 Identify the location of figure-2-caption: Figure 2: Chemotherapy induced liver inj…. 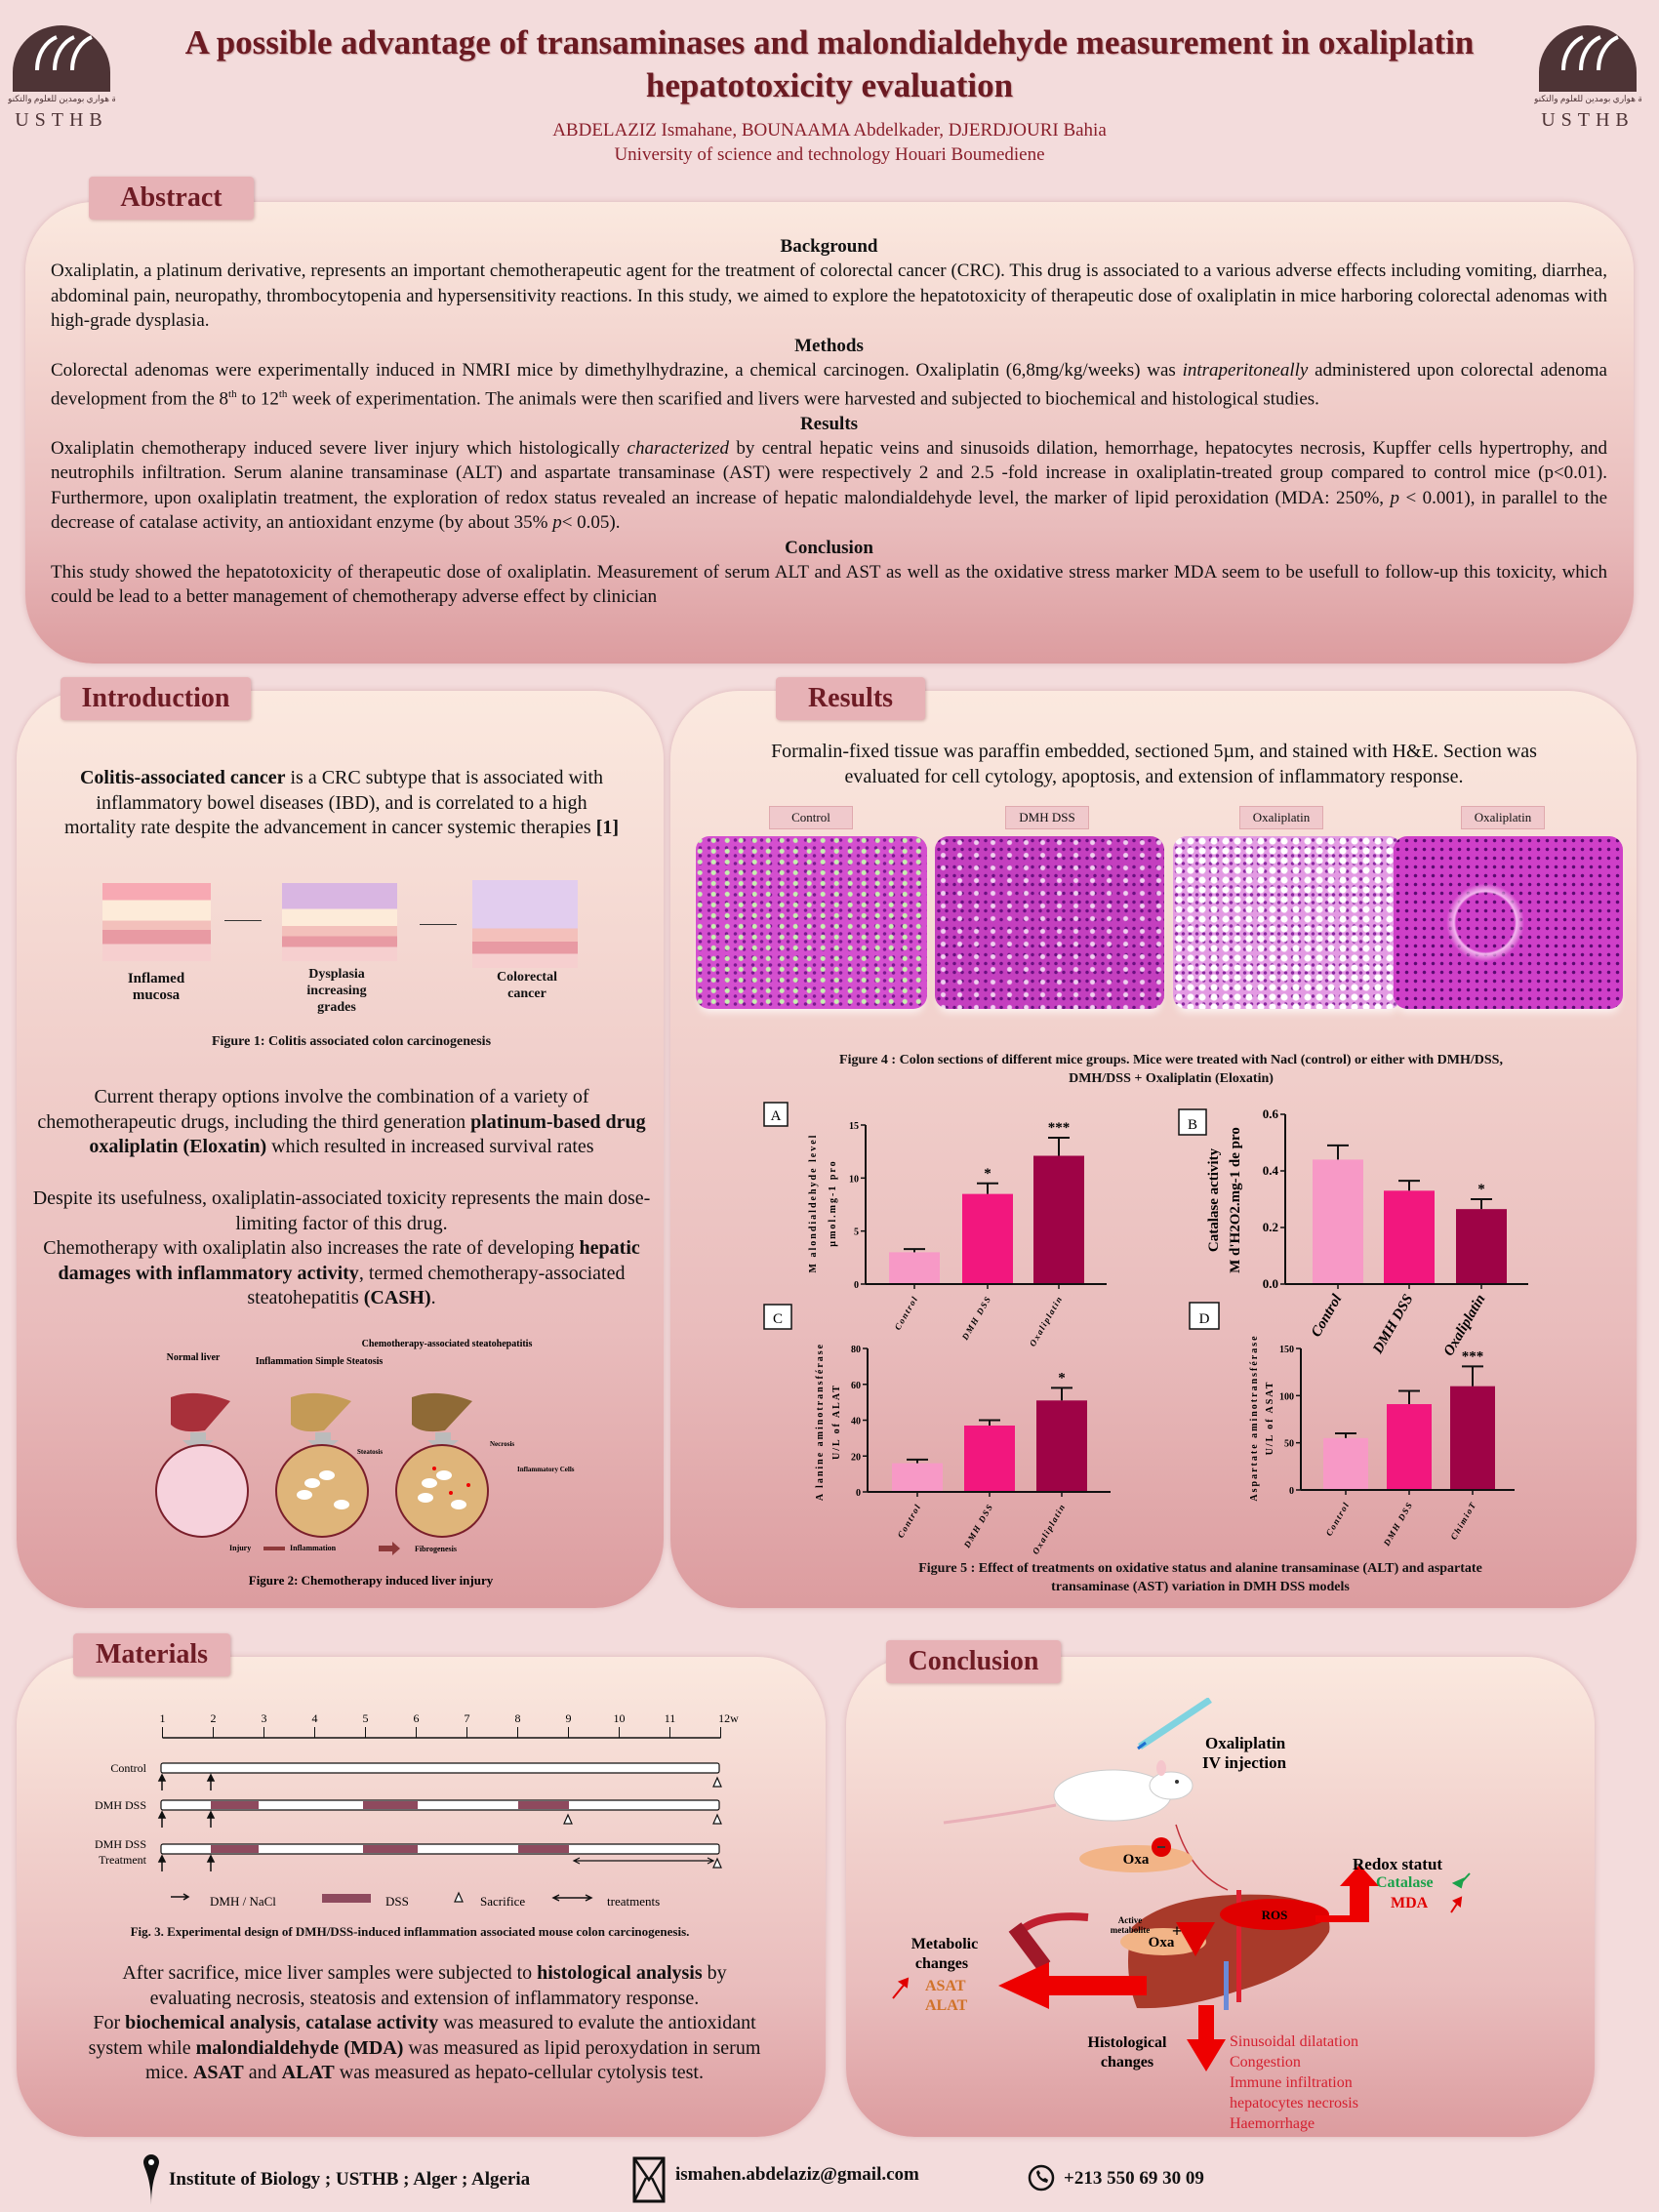
(371, 1581).